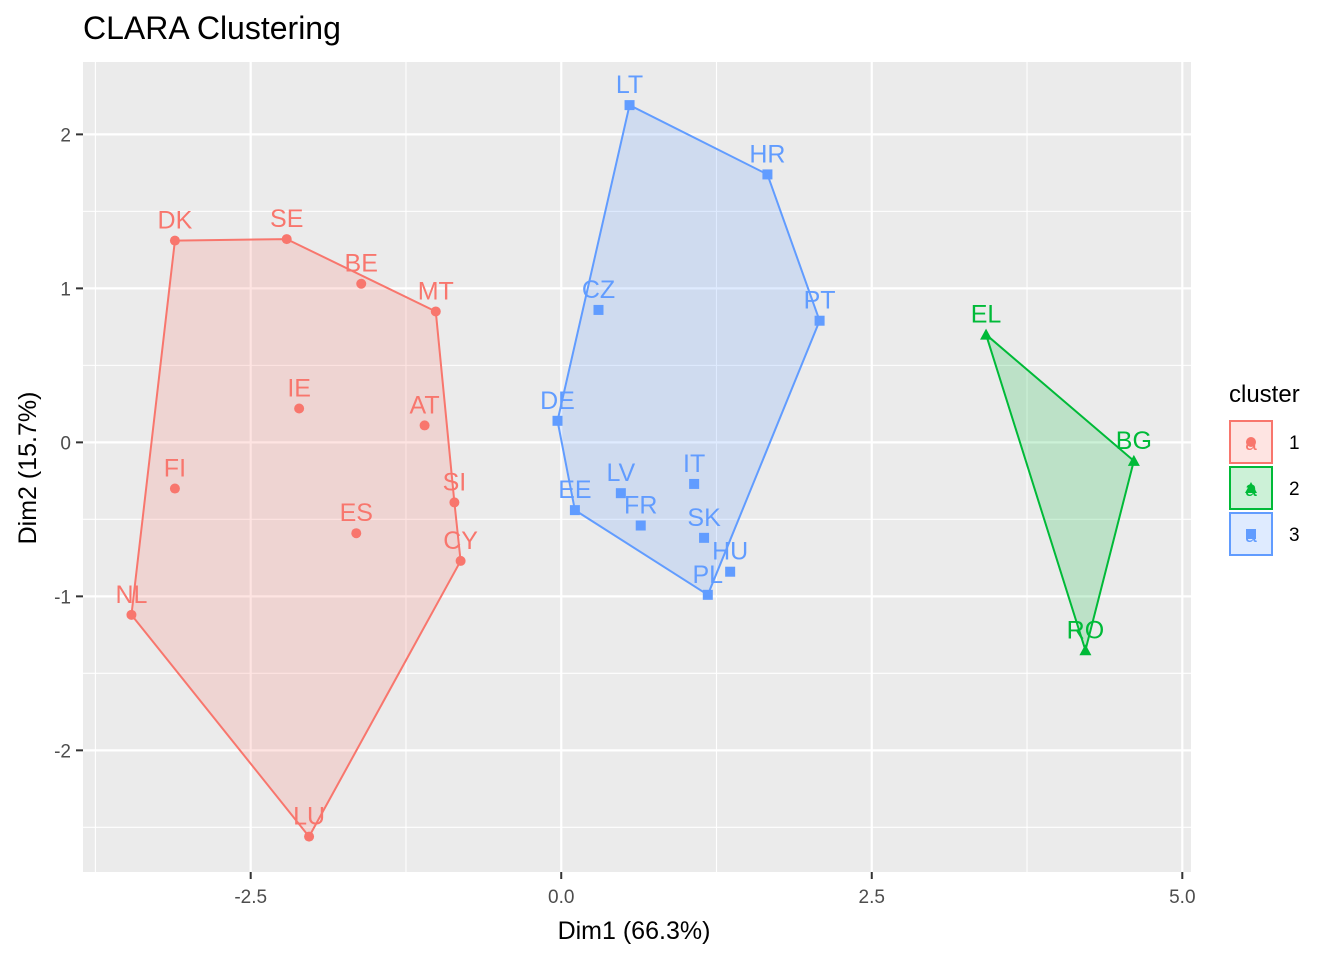 This screenshot has width=1344, height=960. I want to click on point-label-pt: PT, so click(820, 301).